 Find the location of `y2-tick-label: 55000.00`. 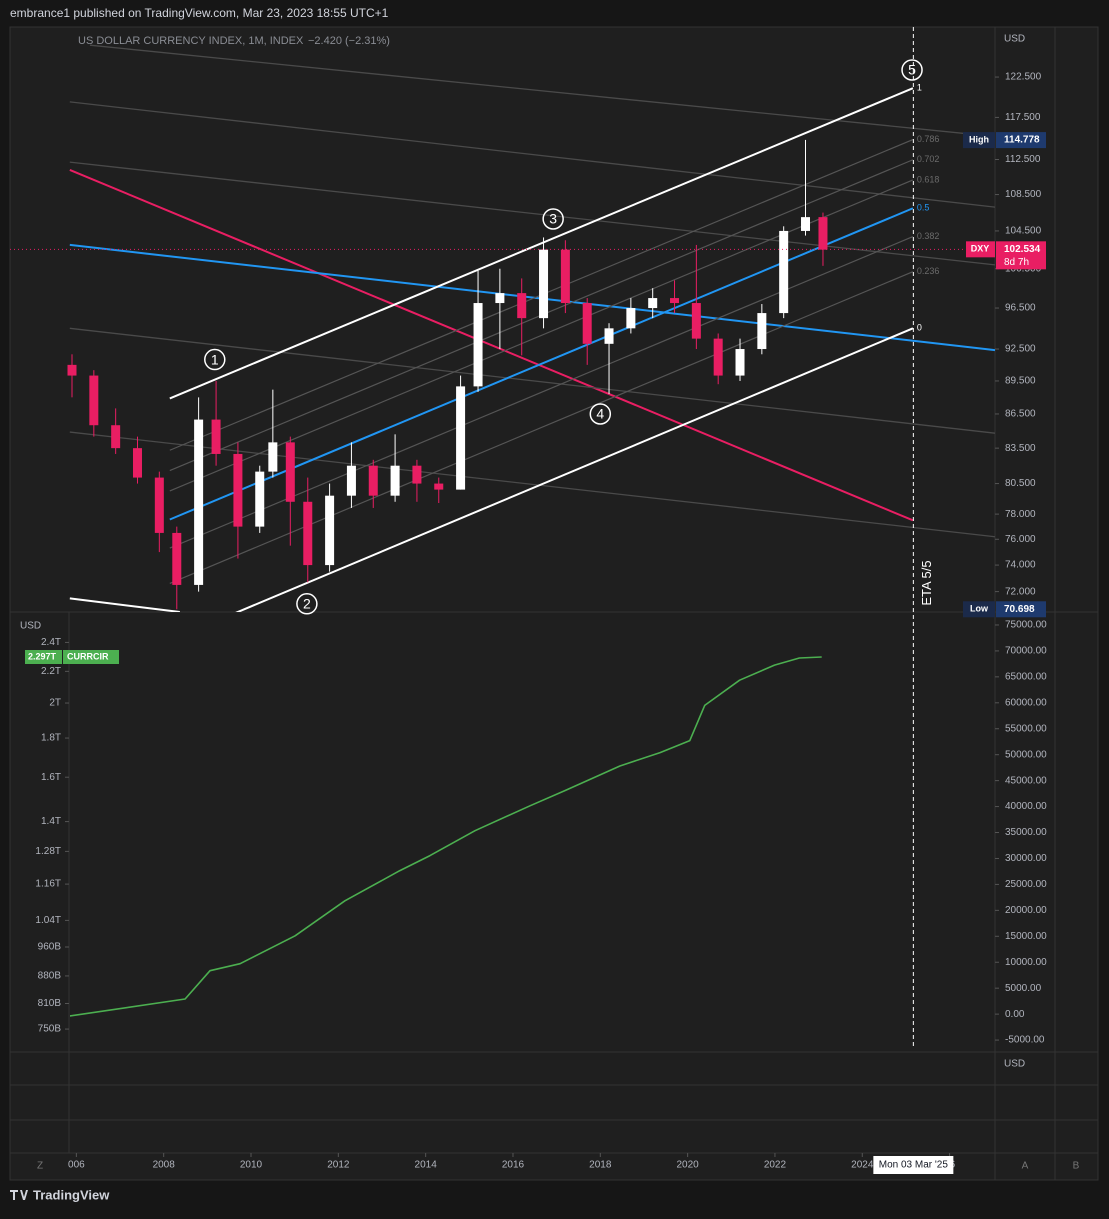

y2-tick-label: 55000.00 is located at coordinates (1026, 728).